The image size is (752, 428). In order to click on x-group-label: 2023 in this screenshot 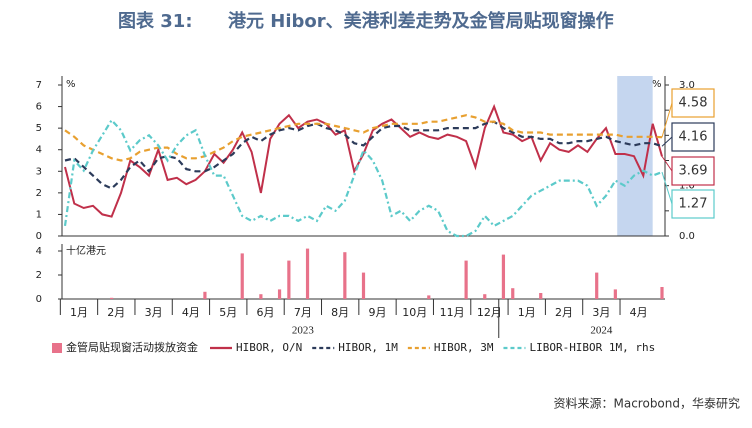, I will do `click(303, 331)`.